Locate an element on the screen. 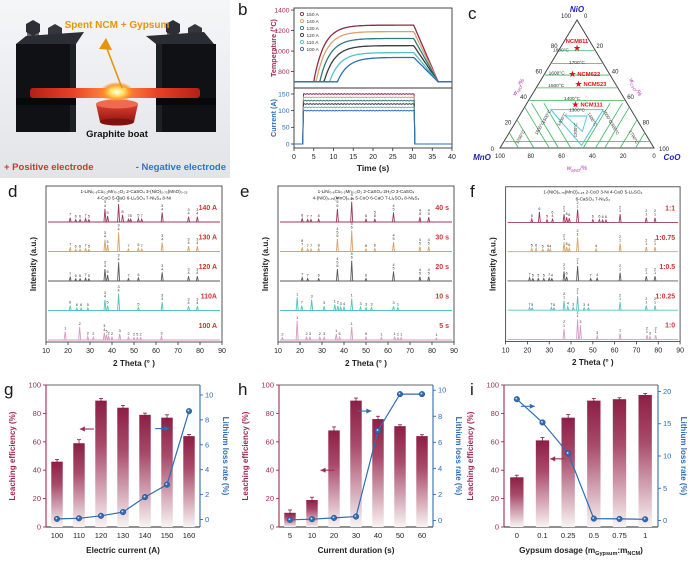  peak-label: 8 is located at coordinates (319, 246).